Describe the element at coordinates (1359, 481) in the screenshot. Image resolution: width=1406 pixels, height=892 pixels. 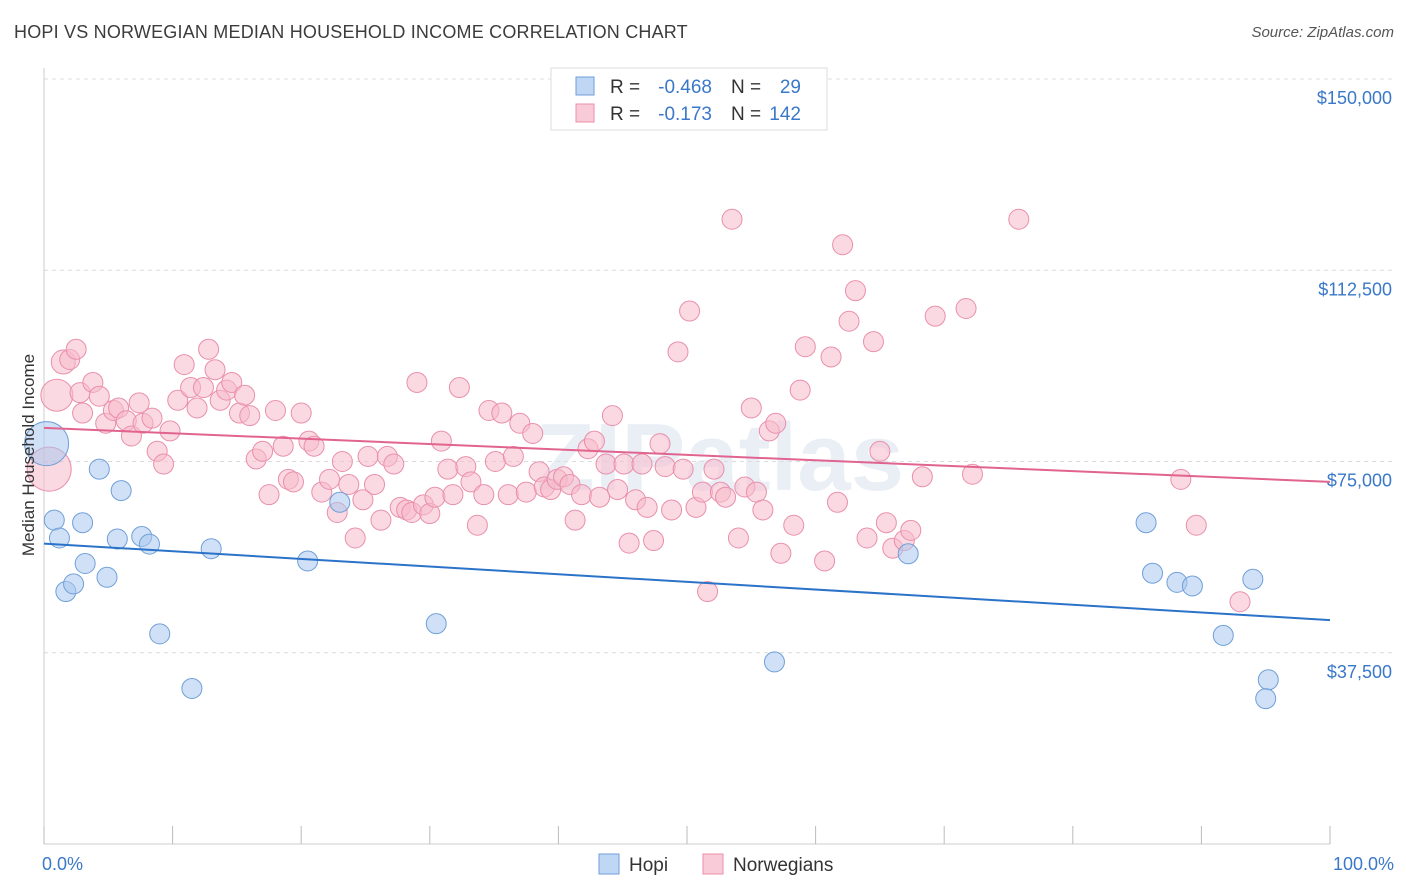
I see `y-tick-label: $75,000` at that location.